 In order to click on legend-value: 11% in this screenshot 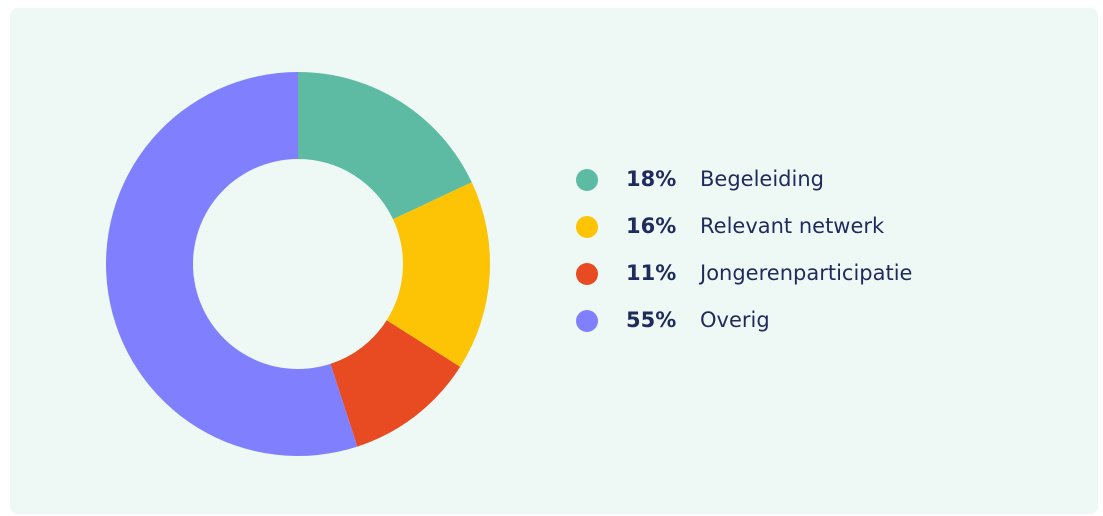, I will do `click(651, 273)`.